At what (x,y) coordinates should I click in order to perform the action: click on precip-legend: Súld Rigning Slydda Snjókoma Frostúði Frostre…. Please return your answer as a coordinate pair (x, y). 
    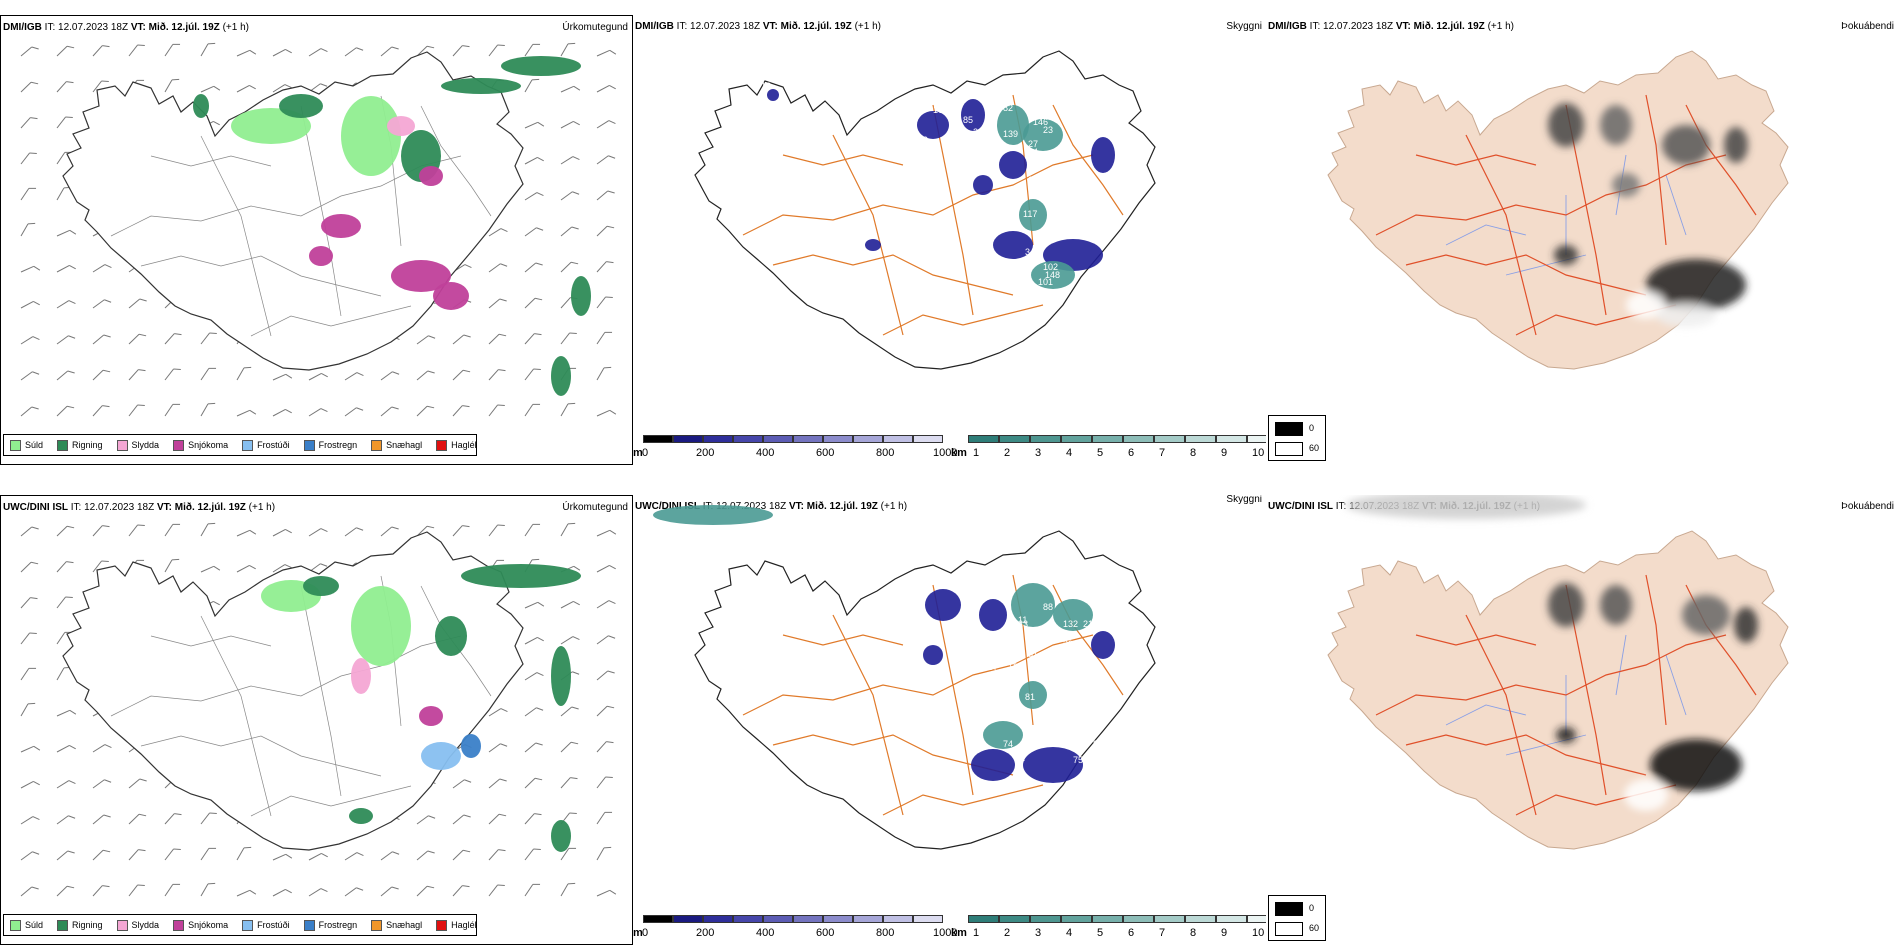
    Looking at the image, I should click on (240, 925).